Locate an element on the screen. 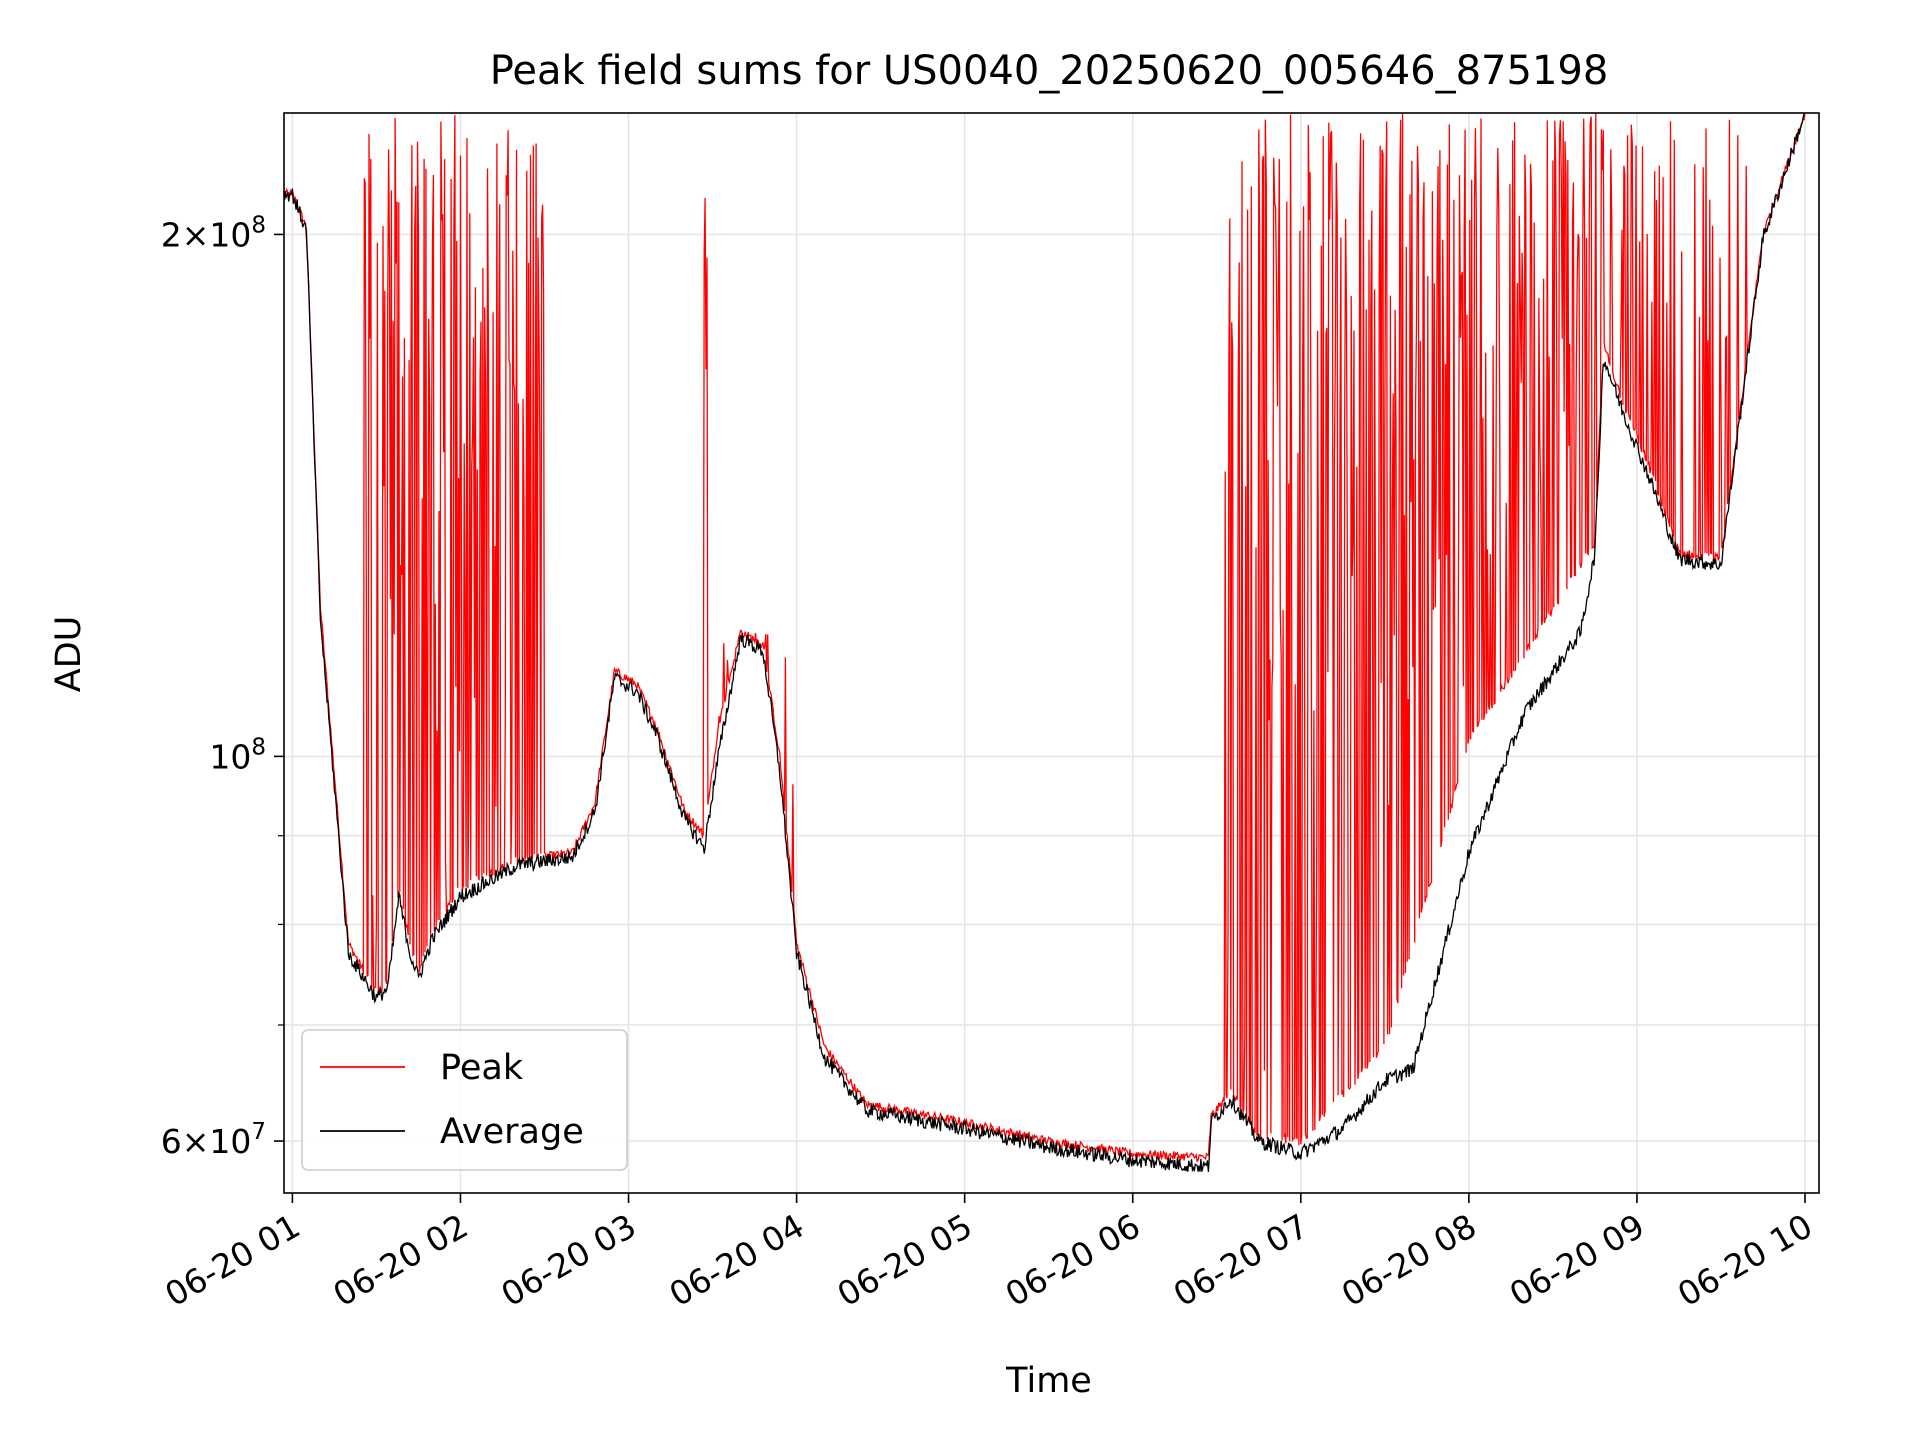 Image resolution: width=1920 pixels, height=1444 pixels. legend-box is located at coordinates (464, 1100).